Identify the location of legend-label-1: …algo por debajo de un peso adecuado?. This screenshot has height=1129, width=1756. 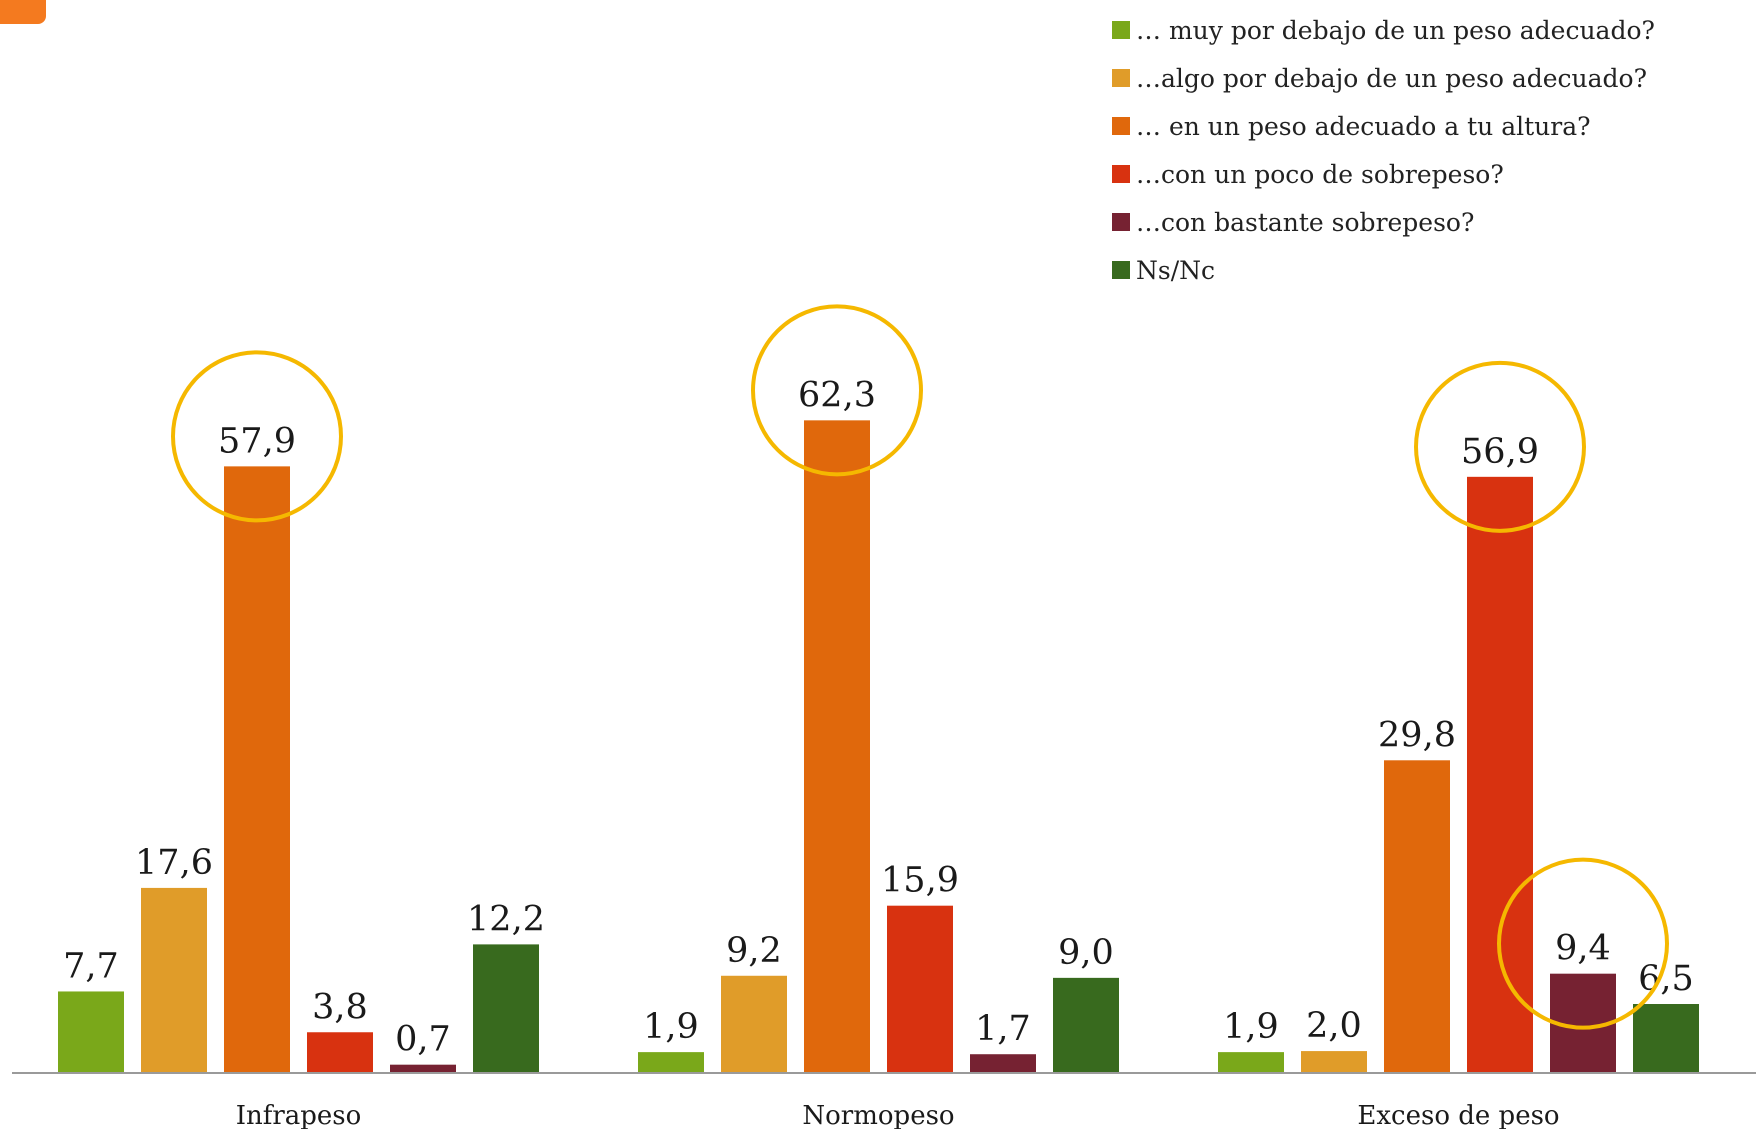
(1391, 78).